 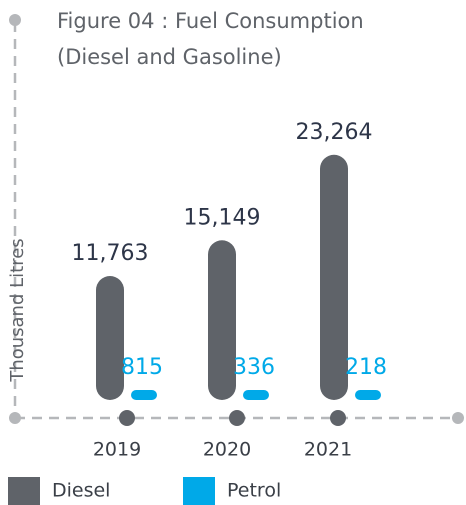 I want to click on legend-label: Diesel, so click(x=81, y=491).